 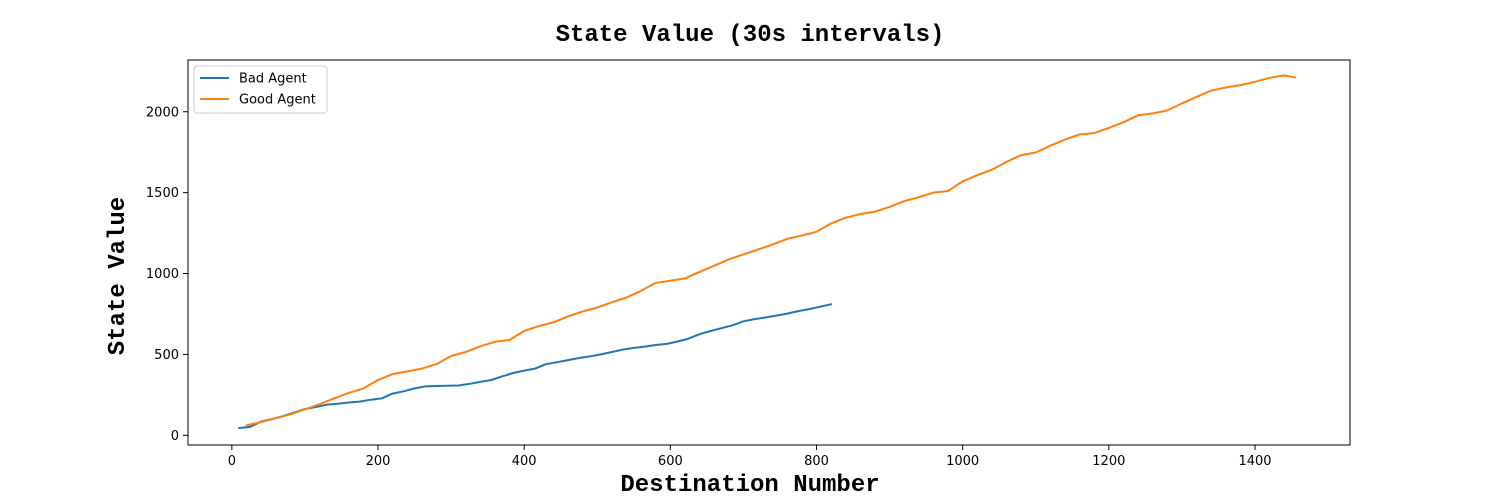 What do you see at coordinates (670, 461) in the screenshot?
I see `x-tick-label: 600` at bounding box center [670, 461].